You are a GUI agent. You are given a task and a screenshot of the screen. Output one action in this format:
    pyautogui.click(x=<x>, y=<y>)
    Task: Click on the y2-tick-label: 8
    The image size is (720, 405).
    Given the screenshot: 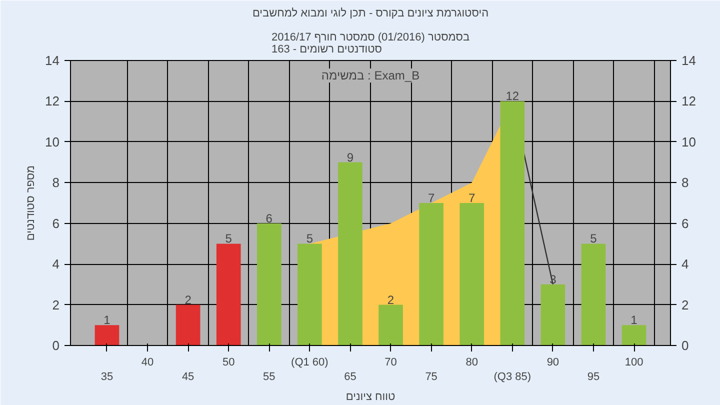 What is the action you would take?
    pyautogui.click(x=685, y=182)
    